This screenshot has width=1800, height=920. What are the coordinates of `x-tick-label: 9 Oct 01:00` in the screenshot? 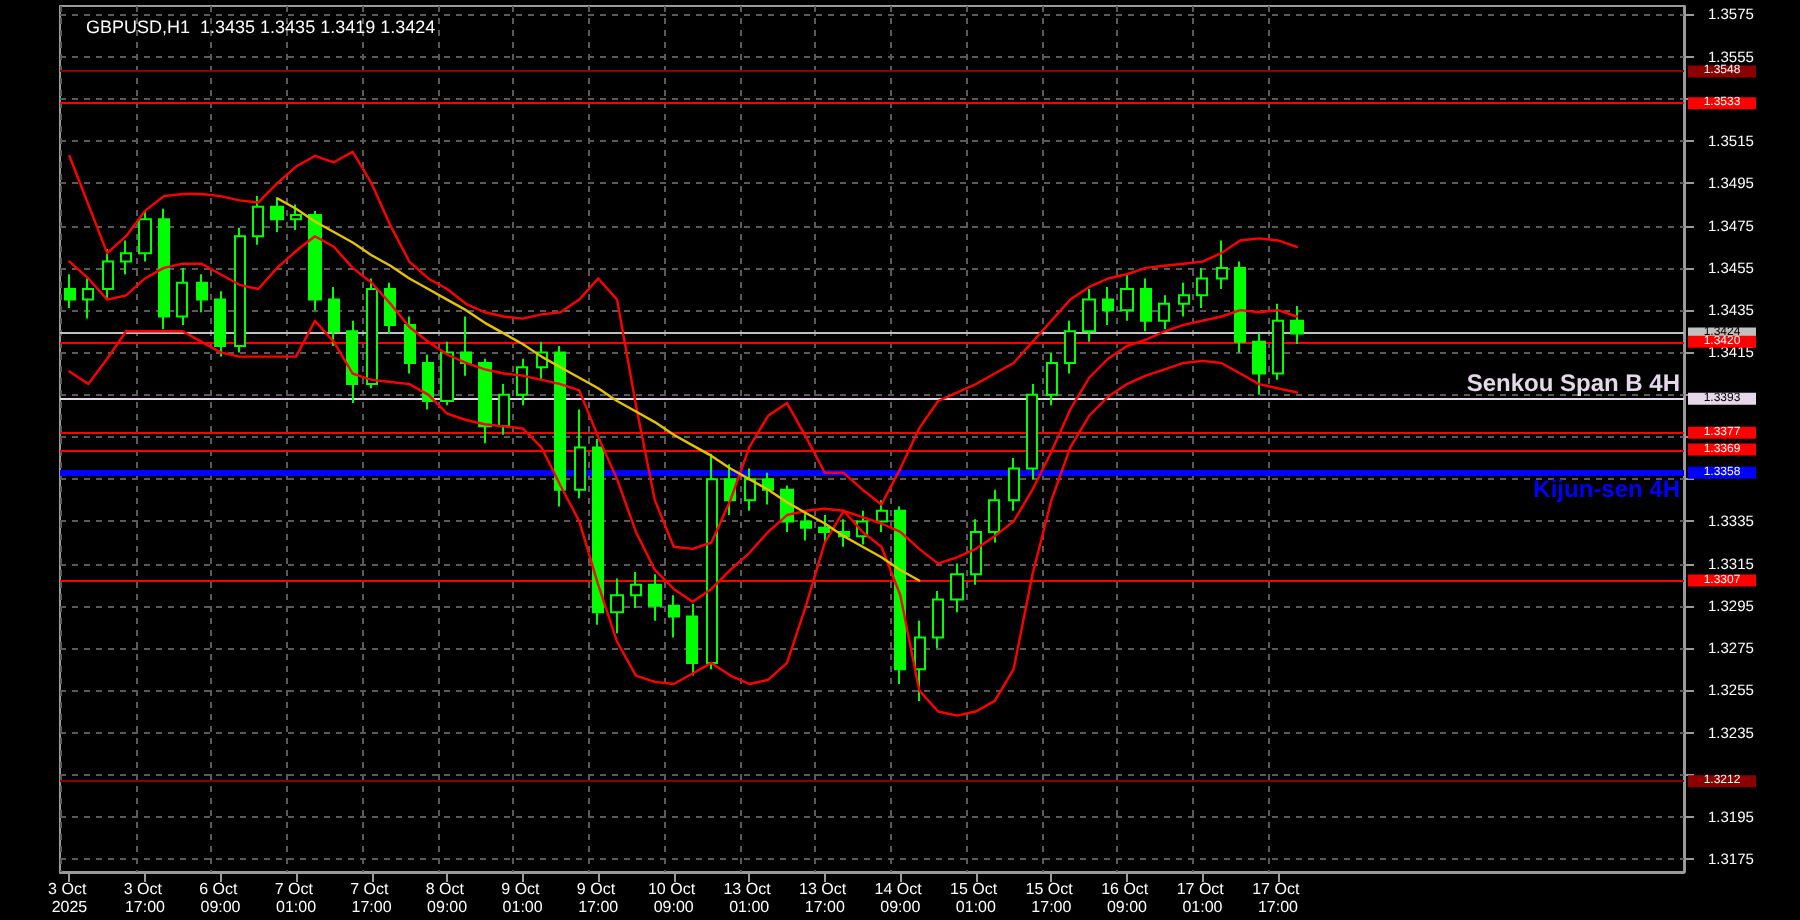 It's located at (522, 898).